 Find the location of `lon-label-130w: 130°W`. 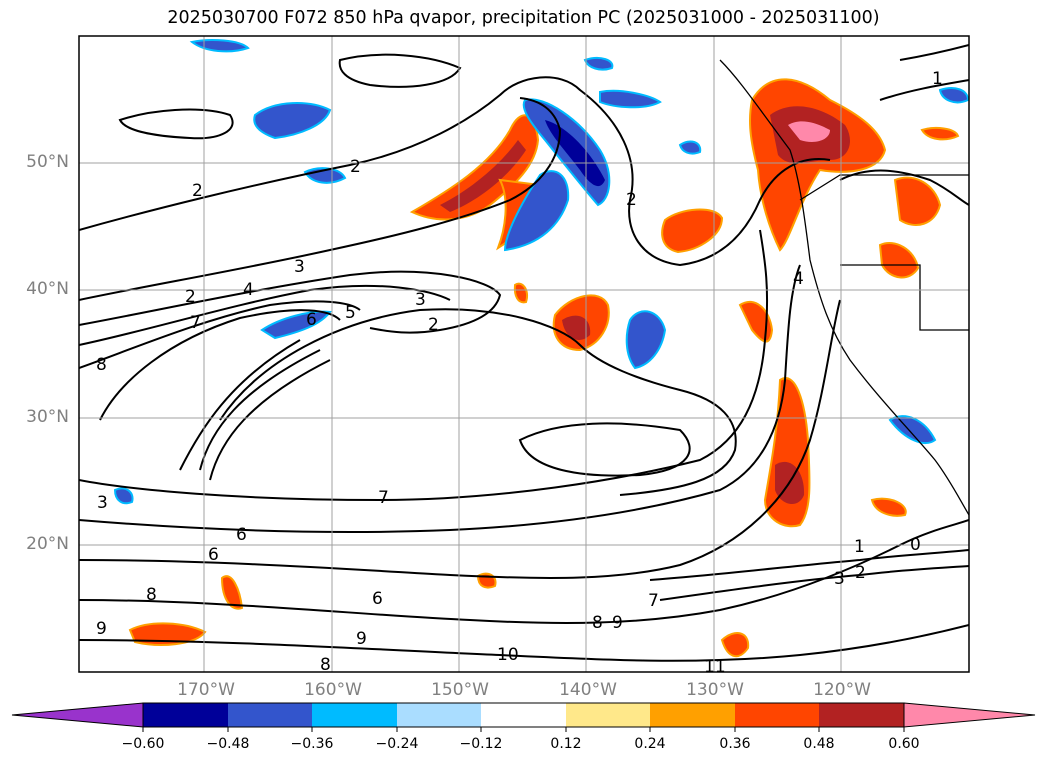

lon-label-130w: 130°W is located at coordinates (715, 690).